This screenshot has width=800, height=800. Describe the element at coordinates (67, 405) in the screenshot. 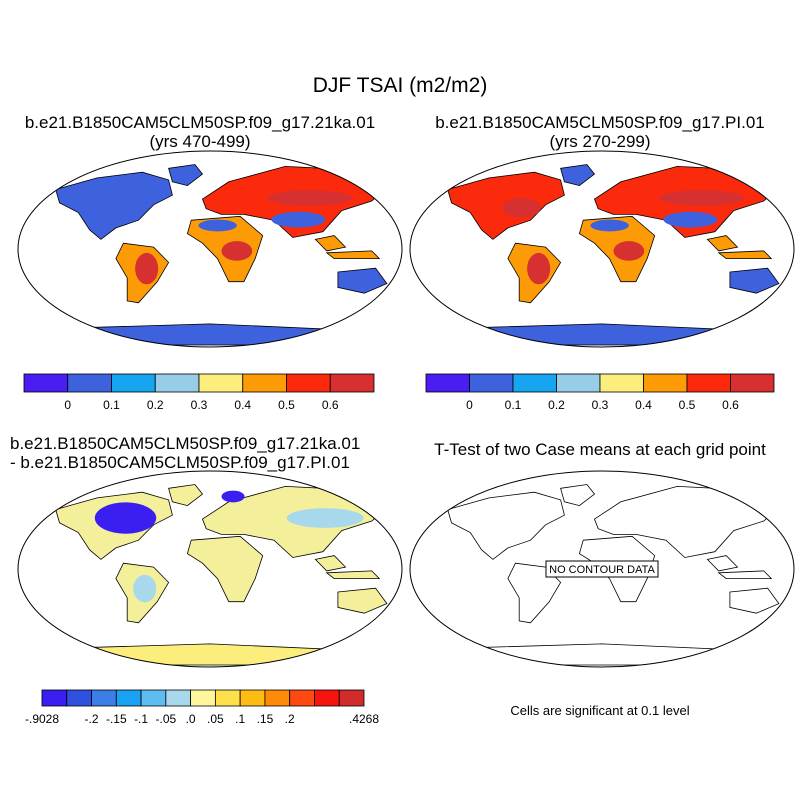

I see `colorbar-panel-1-tick-label: 0` at that location.